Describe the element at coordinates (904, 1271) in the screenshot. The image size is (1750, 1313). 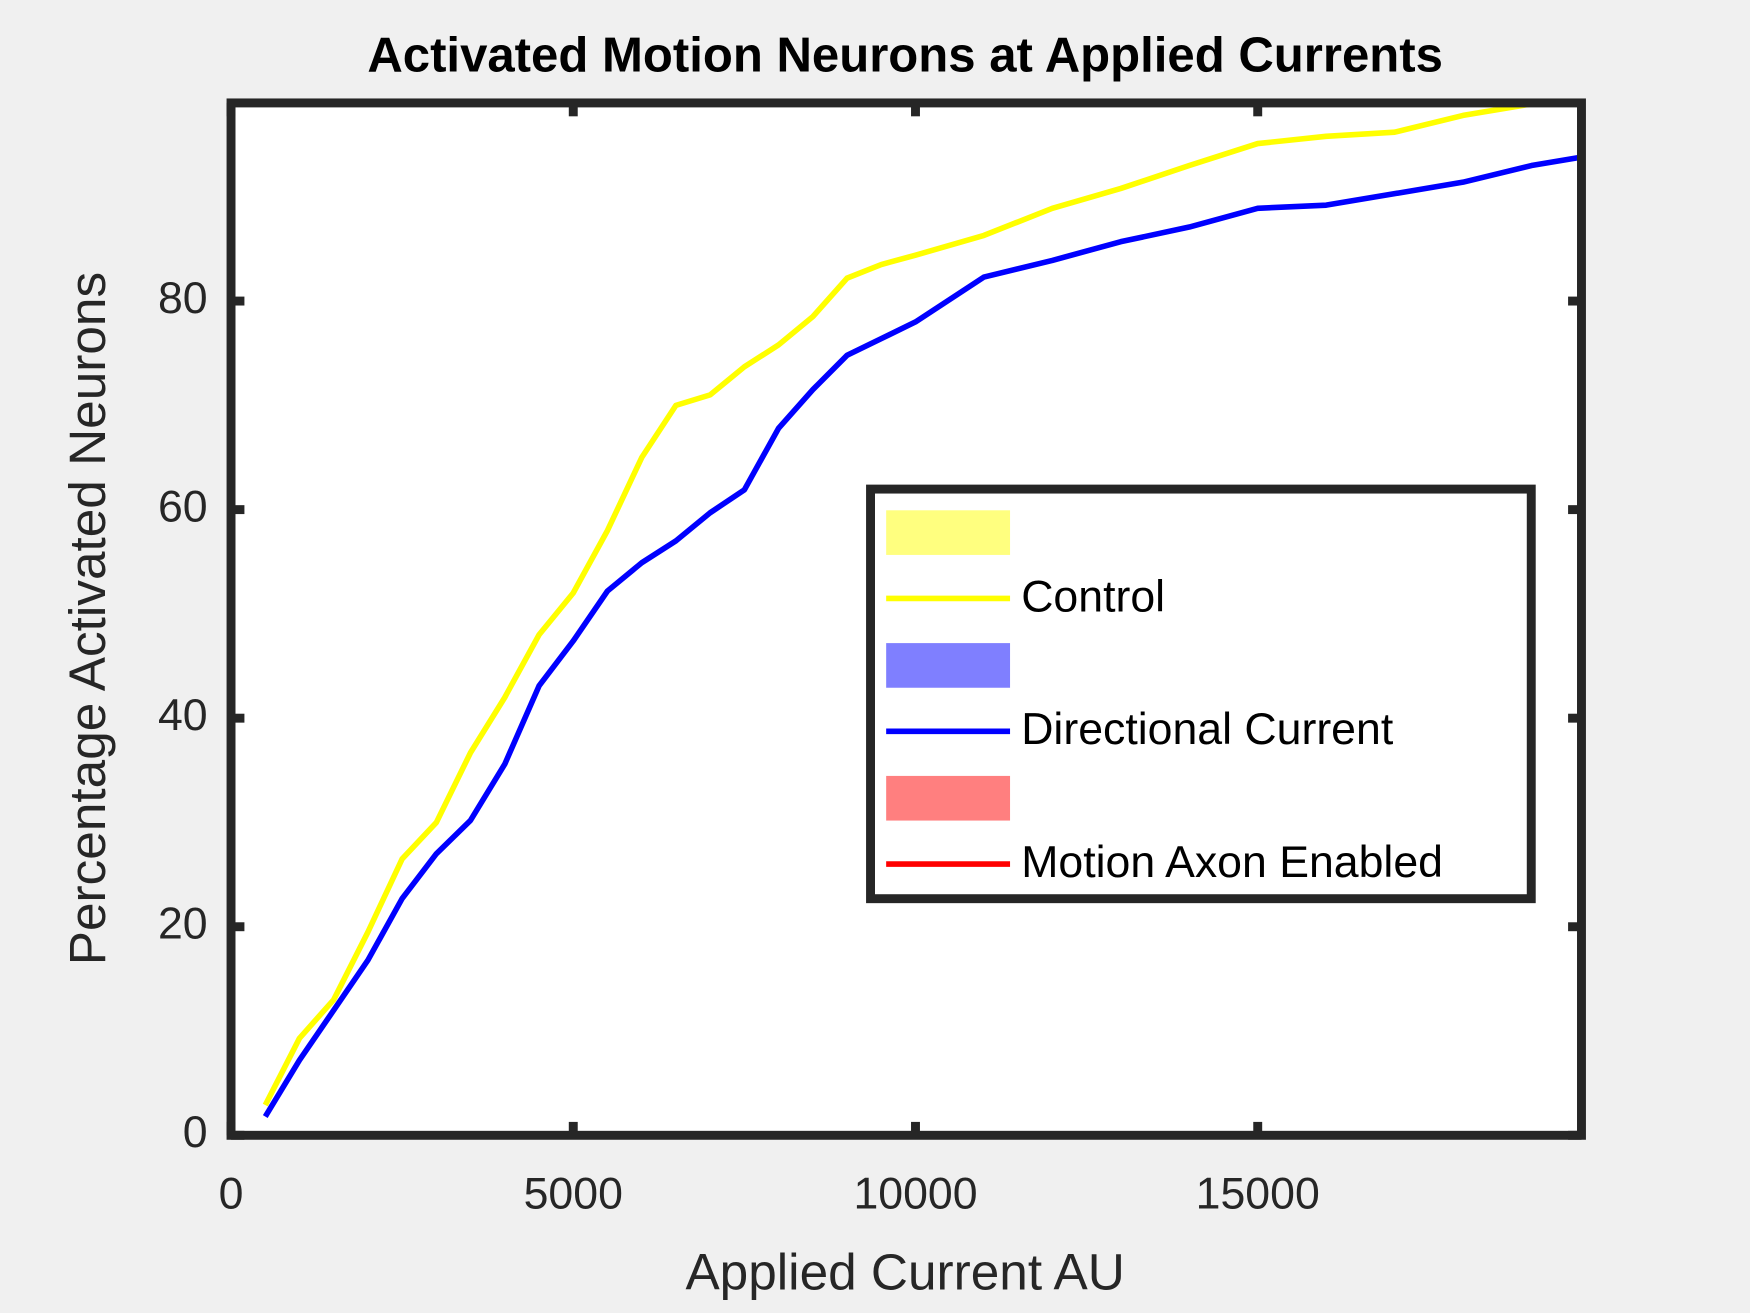
I see `x-axis-label: Applied Current AU` at that location.